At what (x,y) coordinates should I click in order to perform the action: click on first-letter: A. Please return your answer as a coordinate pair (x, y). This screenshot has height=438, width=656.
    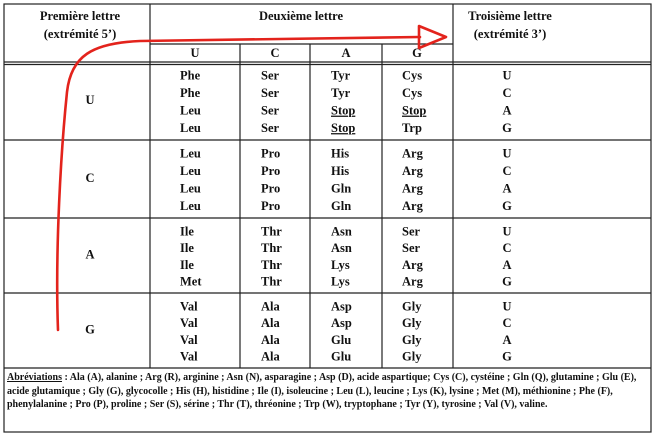
    Looking at the image, I should click on (89, 254).